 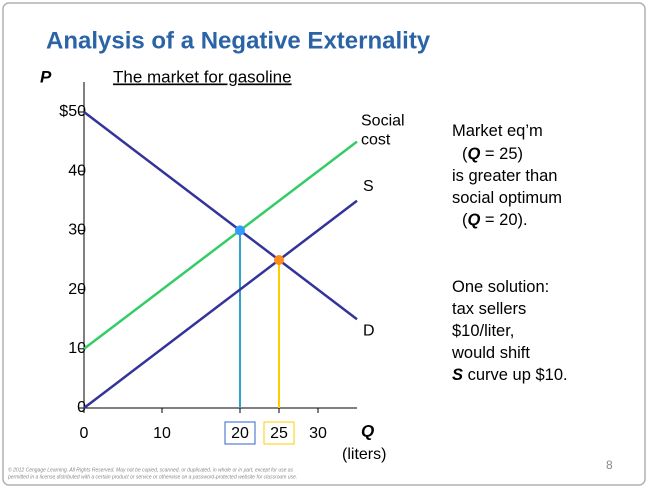 I want to click on note-line: social optimum, so click(x=507, y=198).